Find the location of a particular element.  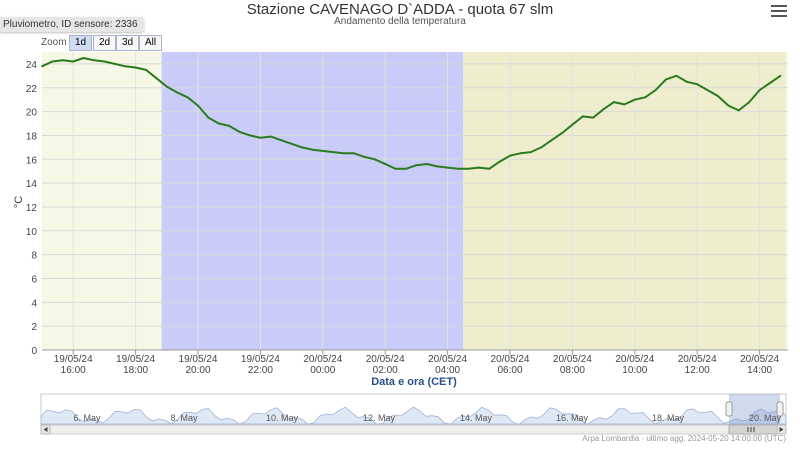

x-tick-label-time: 22:00 is located at coordinates (260, 370).